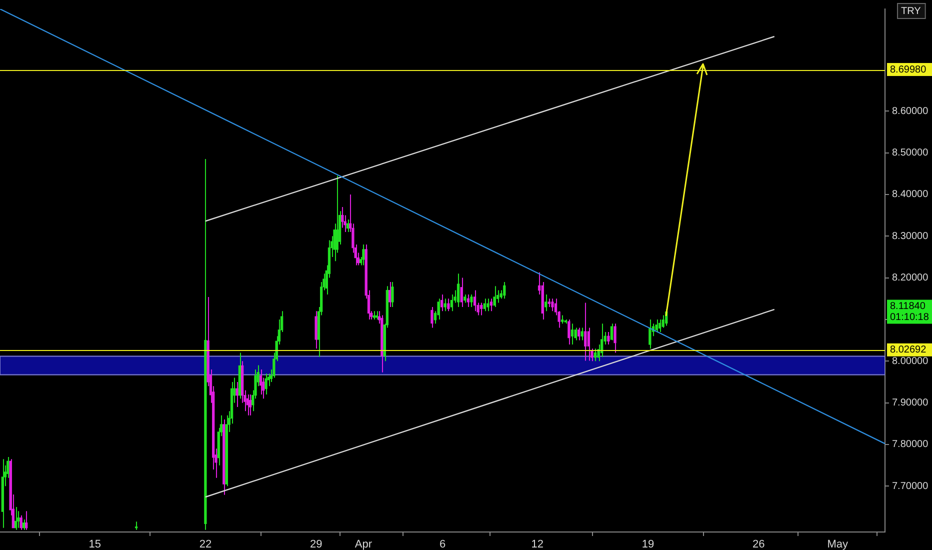 The height and width of the screenshot is (550, 932). I want to click on y-tick-label: 8.00000, so click(910, 361).